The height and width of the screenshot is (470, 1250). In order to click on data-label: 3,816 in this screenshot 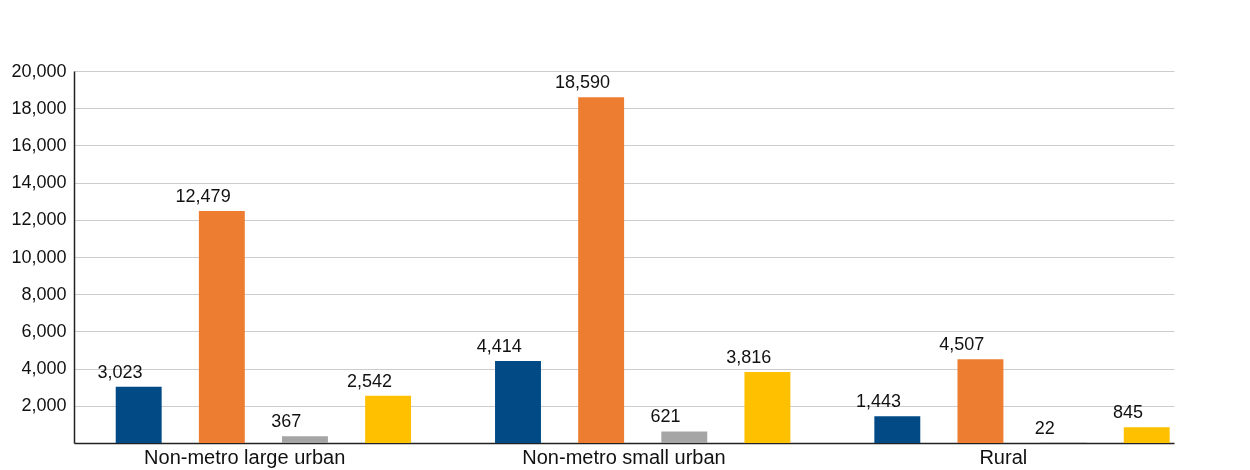, I will do `click(749, 357)`.